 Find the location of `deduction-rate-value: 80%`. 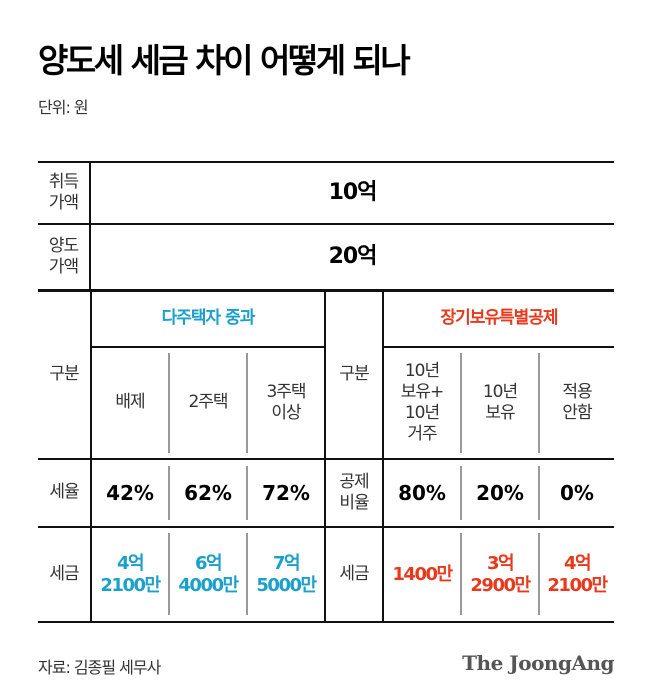

deduction-rate-value: 80% is located at coordinates (422, 492).